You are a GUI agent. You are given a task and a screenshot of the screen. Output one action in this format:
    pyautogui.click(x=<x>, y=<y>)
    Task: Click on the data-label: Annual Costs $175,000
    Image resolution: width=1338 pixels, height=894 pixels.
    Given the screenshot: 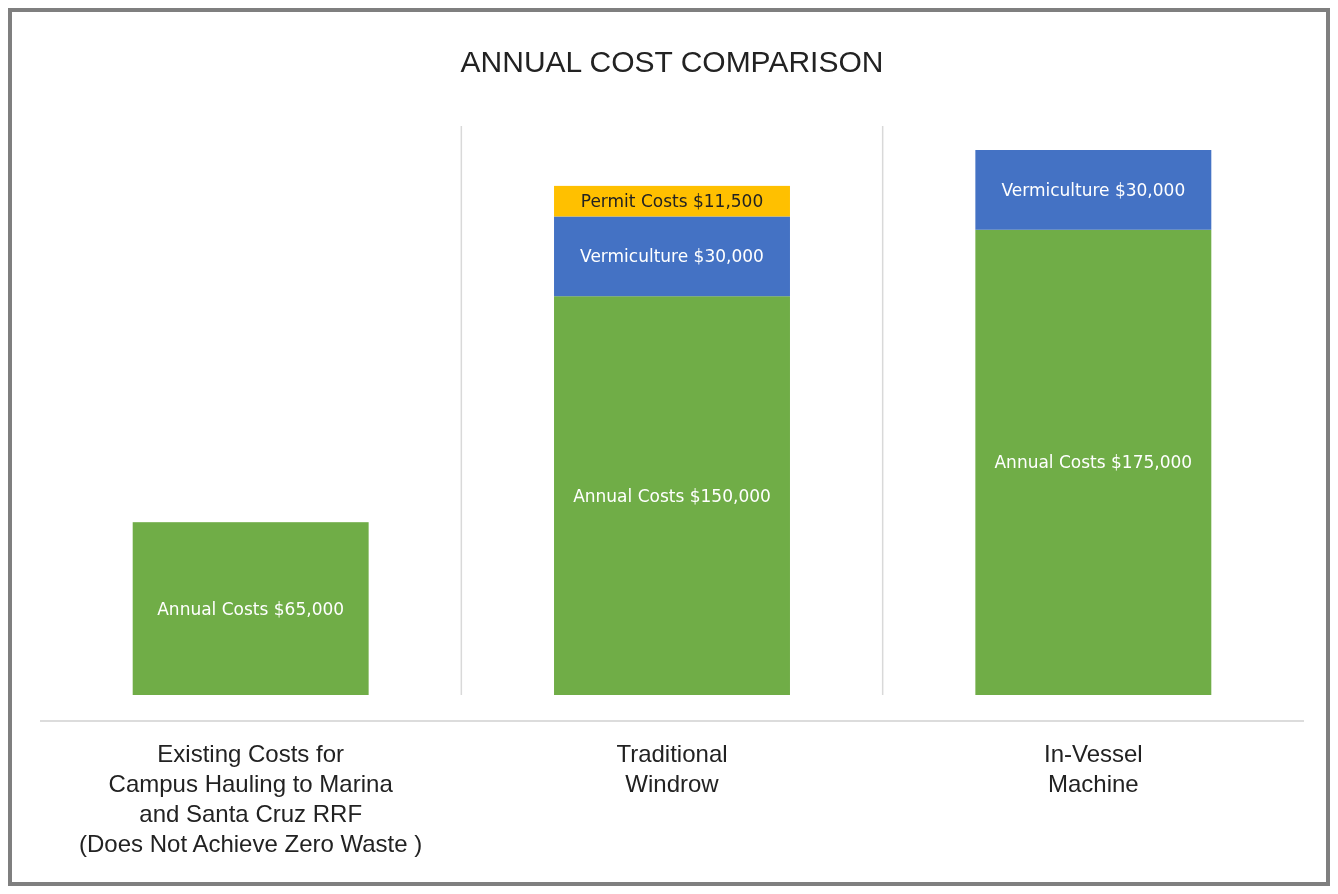 What is the action you would take?
    pyautogui.click(x=1093, y=462)
    